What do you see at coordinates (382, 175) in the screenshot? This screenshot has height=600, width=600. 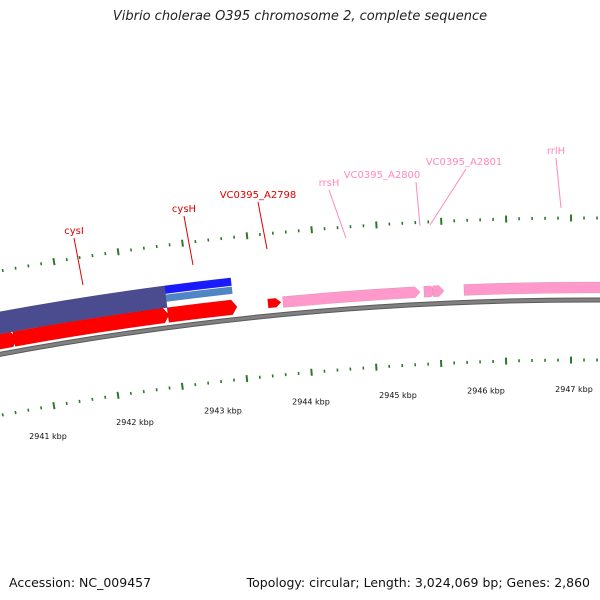 I see `gene-label: VC0395_A2800` at bounding box center [382, 175].